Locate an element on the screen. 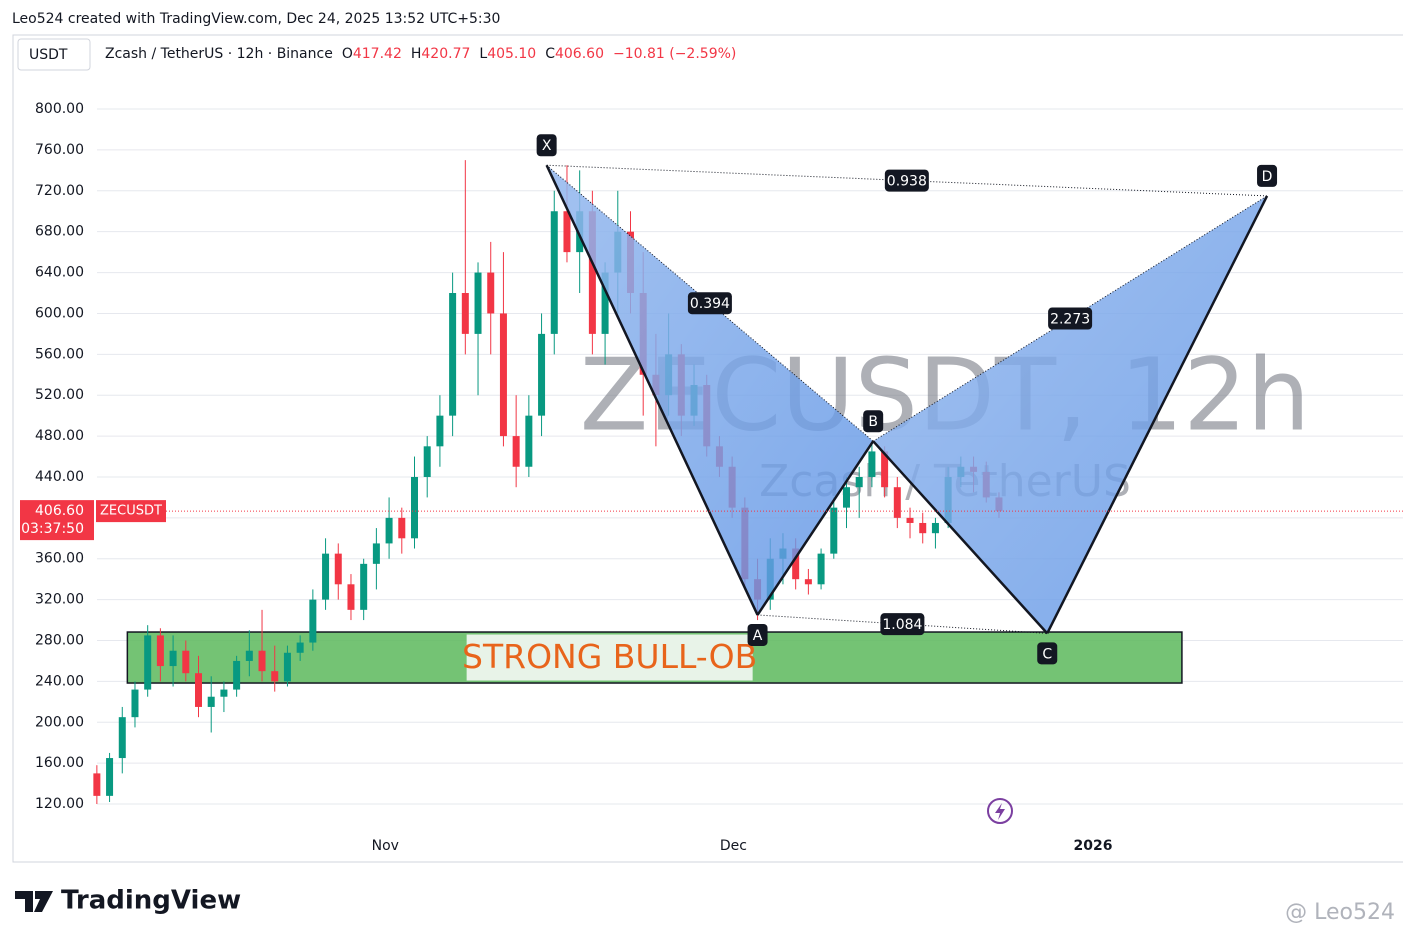 The height and width of the screenshot is (938, 1403). ohlc-key: H is located at coordinates (416, 54).